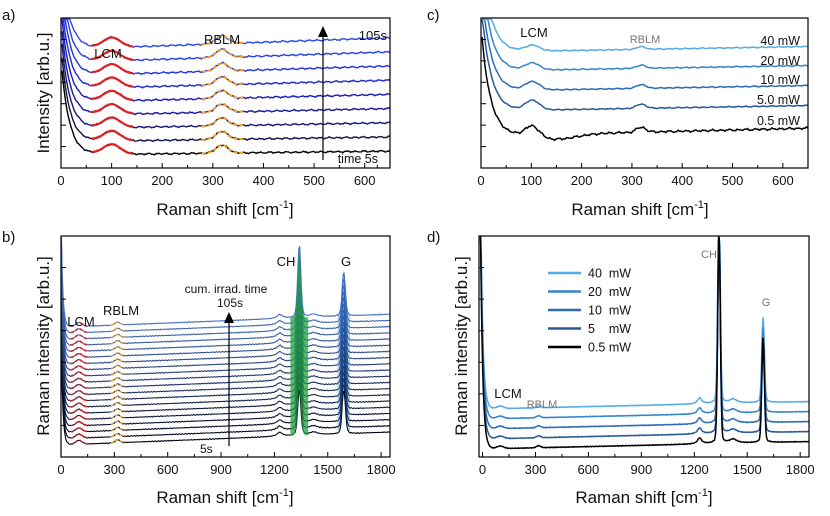  What do you see at coordinates (323, 31) in the screenshot?
I see `panel-a-time-arrowhead` at bounding box center [323, 31].